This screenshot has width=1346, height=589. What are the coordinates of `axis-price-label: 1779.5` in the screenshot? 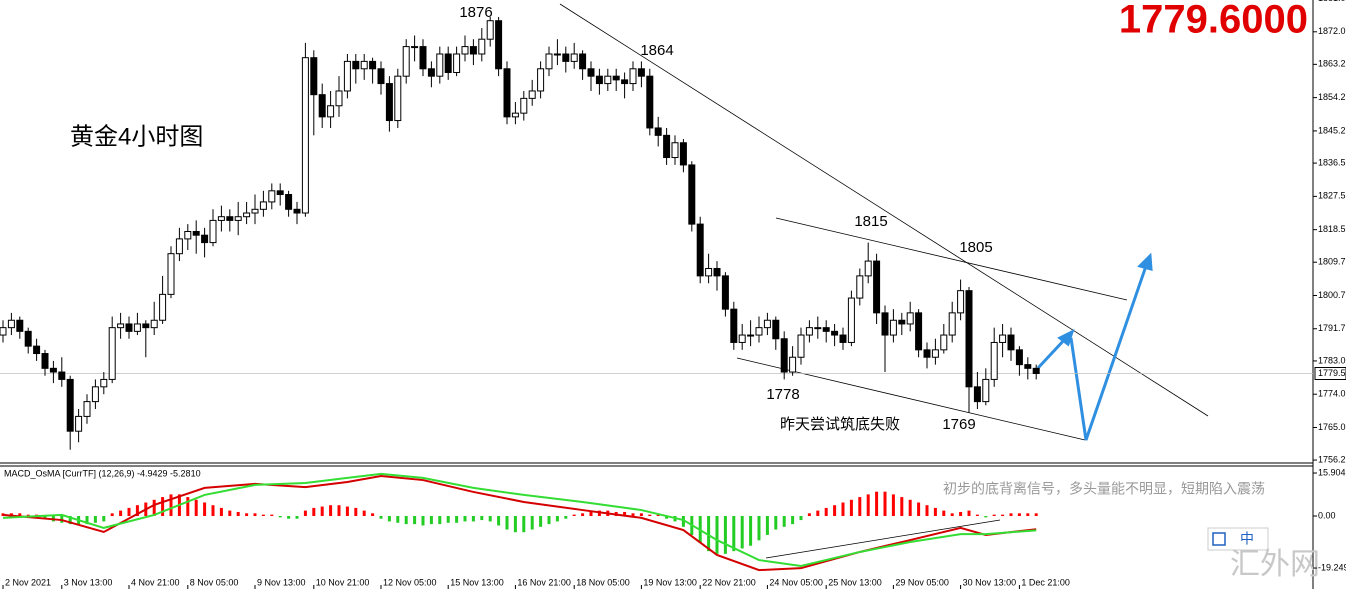 It's located at (1332, 373).